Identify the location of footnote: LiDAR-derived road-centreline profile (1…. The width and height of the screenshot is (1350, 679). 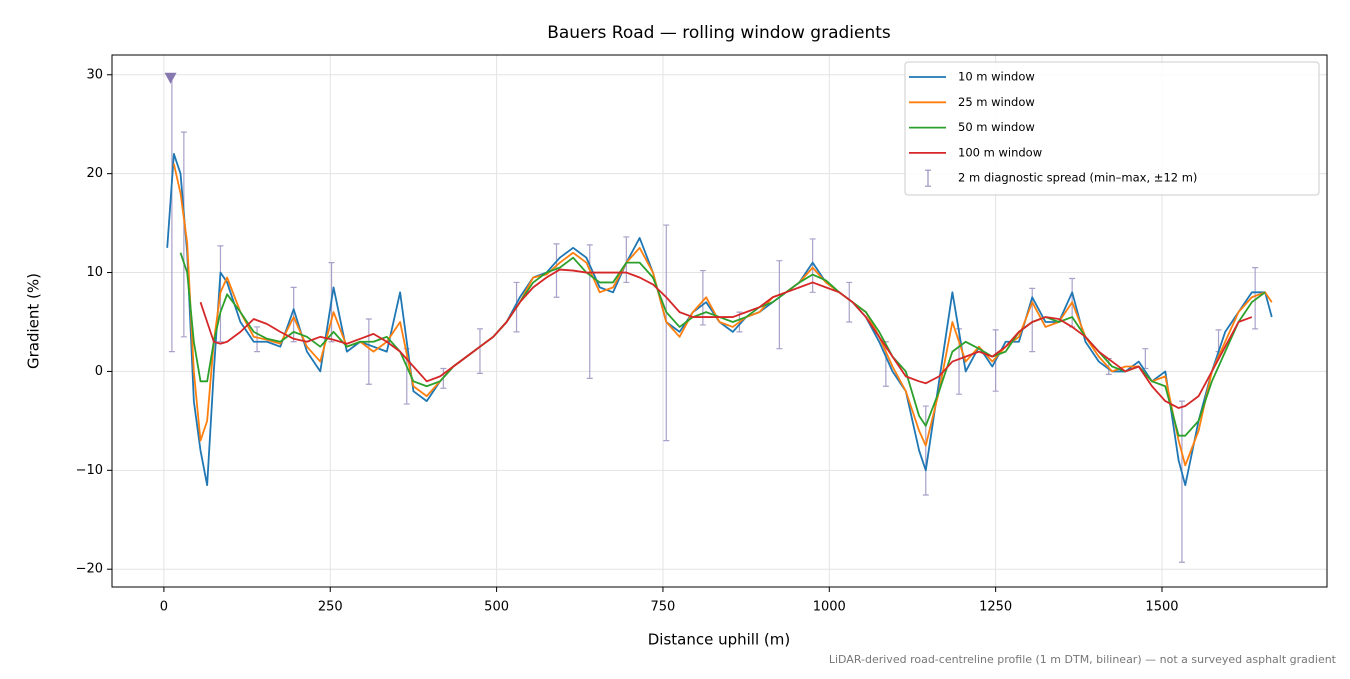
(1083, 659).